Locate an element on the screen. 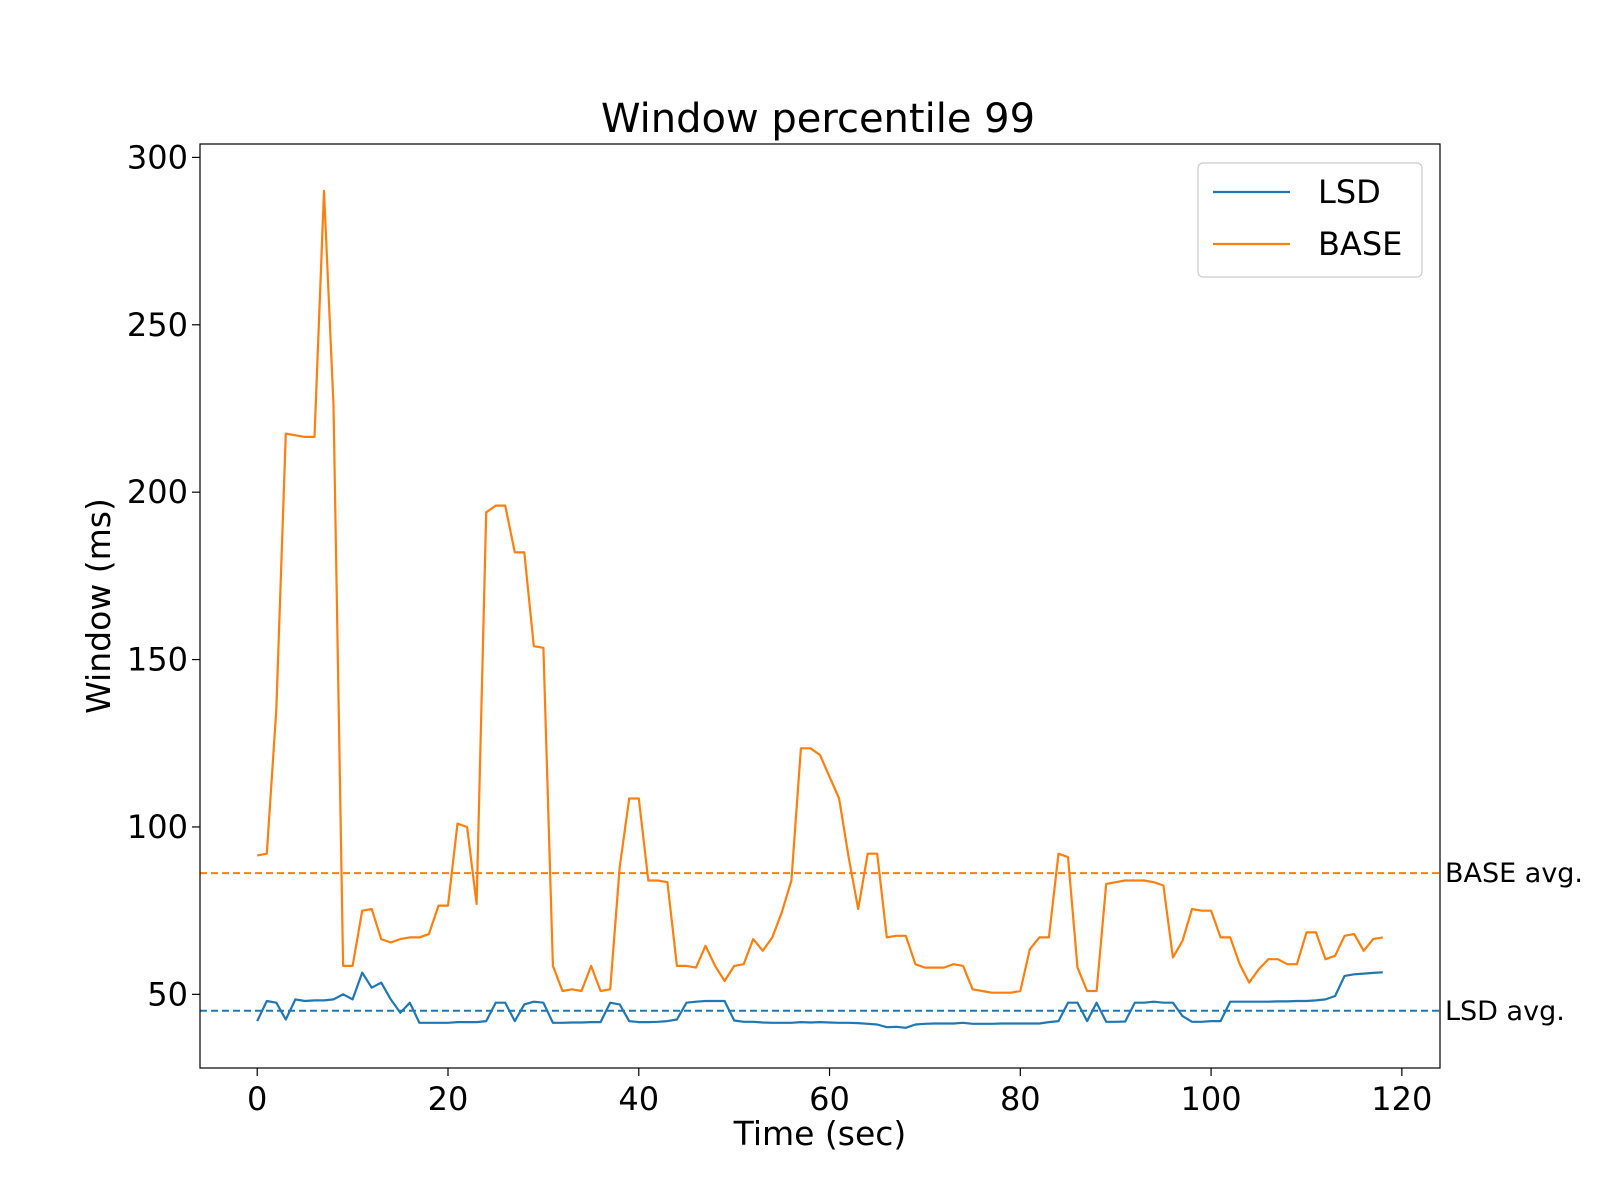 Image resolution: width=1600 pixels, height=1200 pixels. y-tick-label: 200 is located at coordinates (157, 492).